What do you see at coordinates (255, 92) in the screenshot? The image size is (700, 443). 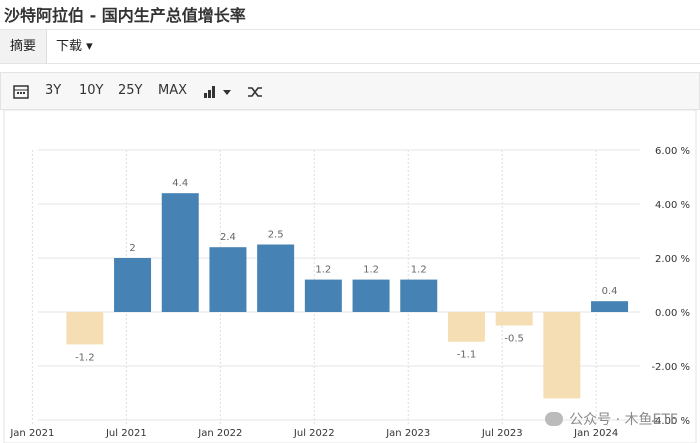 I see `shuffle-icon` at bounding box center [255, 92].